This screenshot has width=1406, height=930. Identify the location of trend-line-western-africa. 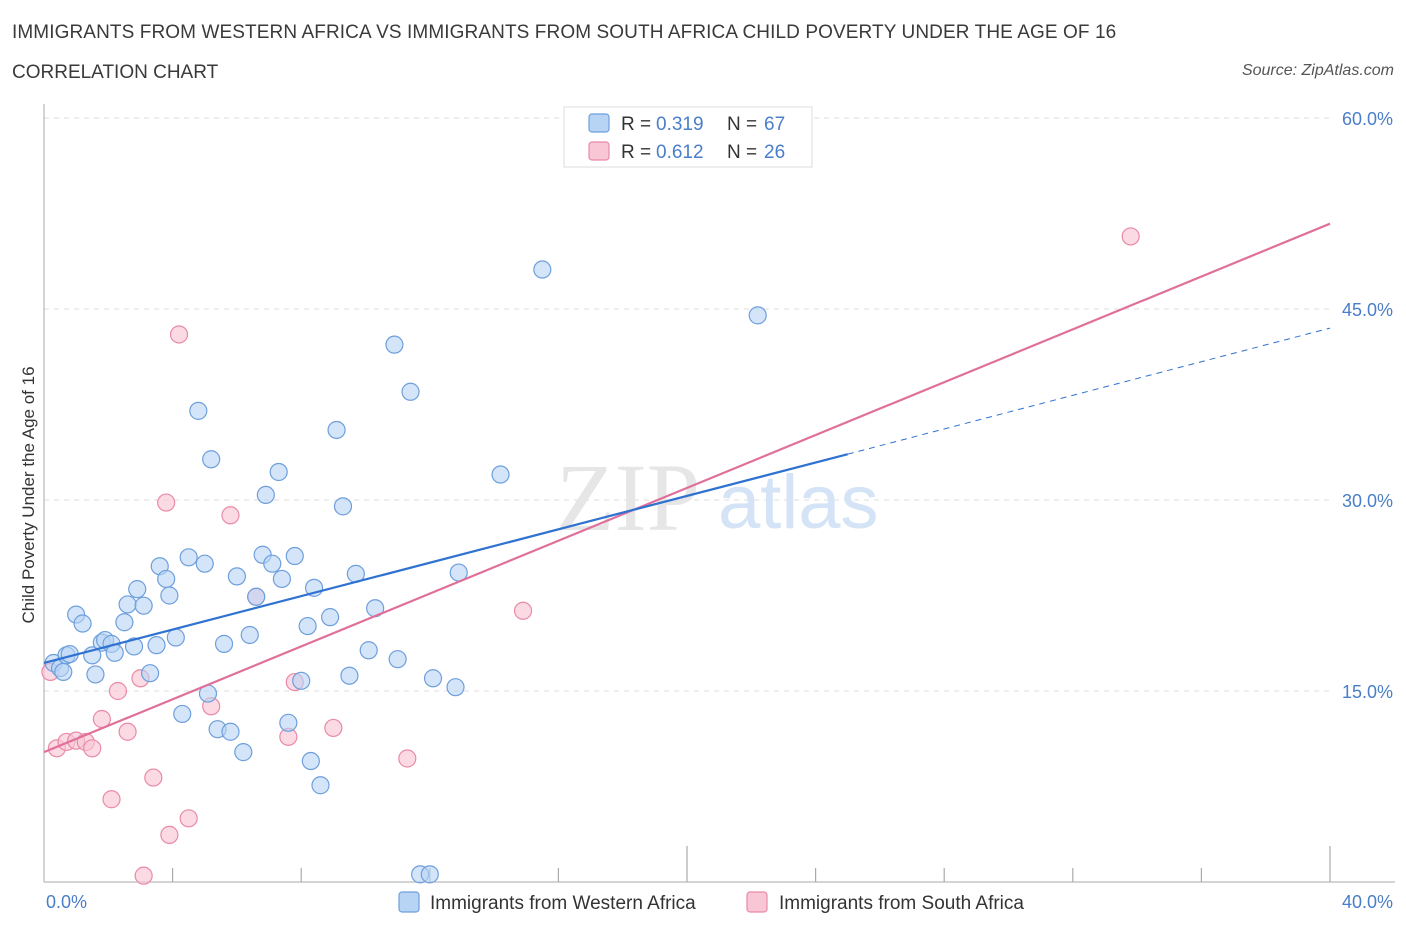
(446, 559).